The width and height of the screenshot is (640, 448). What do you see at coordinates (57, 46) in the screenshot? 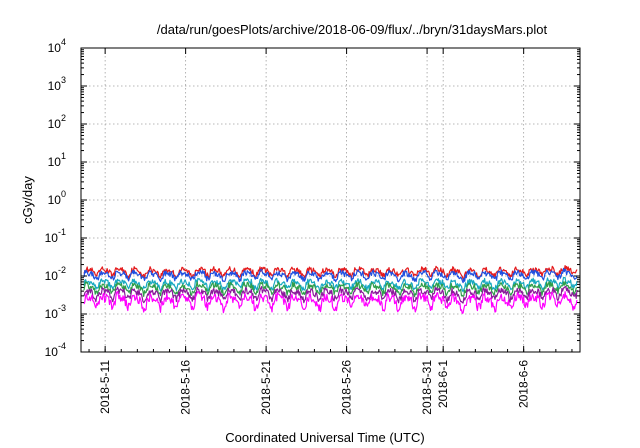
I see `y-tick-label: 10⁴` at bounding box center [57, 46].